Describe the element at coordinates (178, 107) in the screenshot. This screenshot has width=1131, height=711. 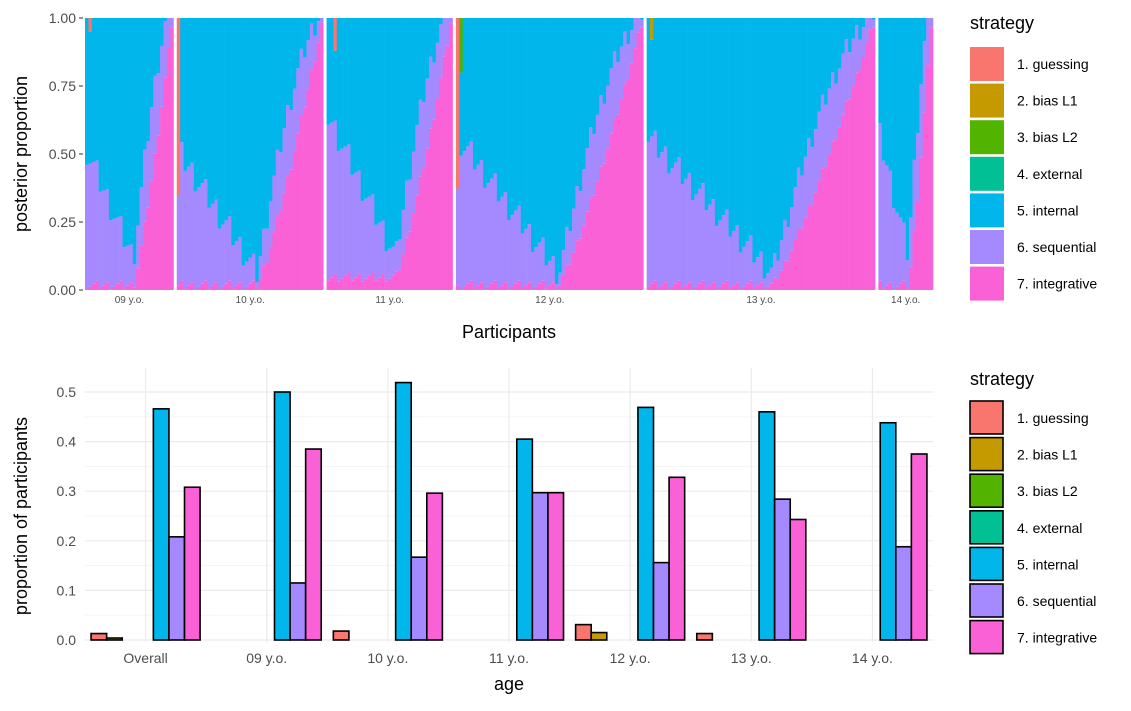
I see `participant-segment-1-guessing` at that location.